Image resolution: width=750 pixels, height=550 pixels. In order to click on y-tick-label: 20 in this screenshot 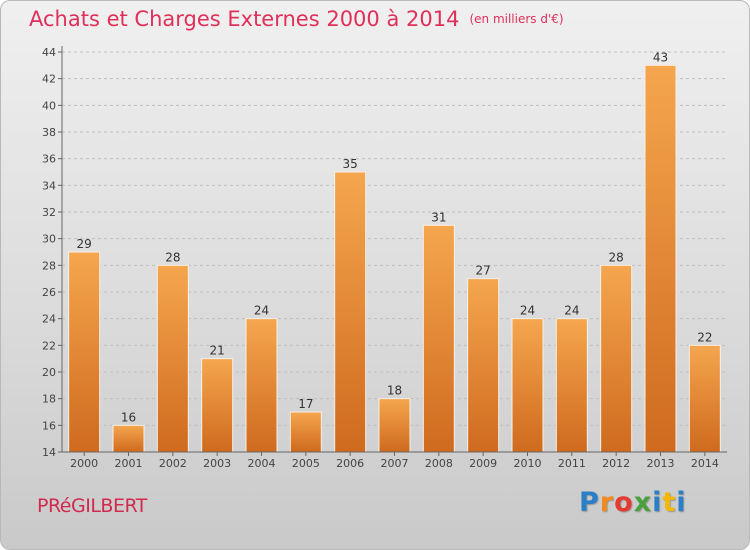, I will do `click(49, 372)`.